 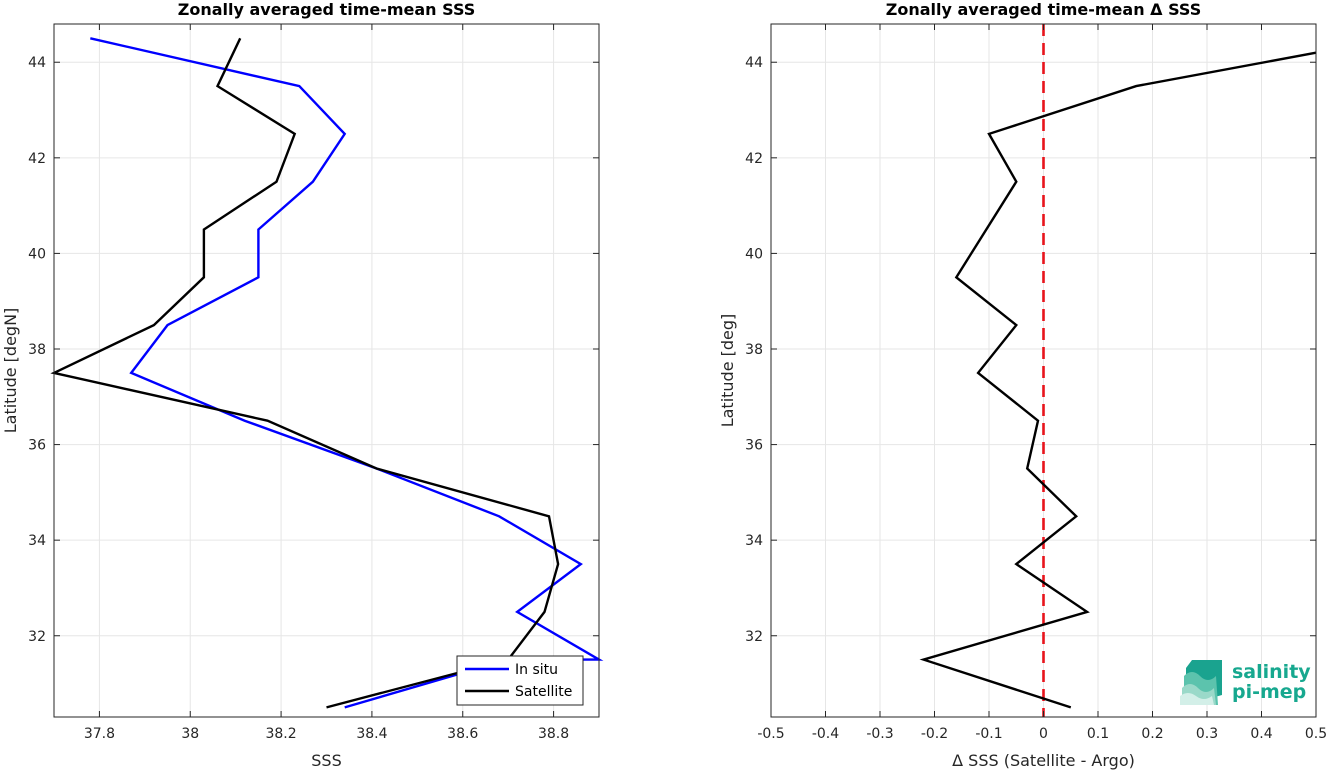 What do you see at coordinates (1201, 682) in the screenshot?
I see `logo-mark-icon` at bounding box center [1201, 682].